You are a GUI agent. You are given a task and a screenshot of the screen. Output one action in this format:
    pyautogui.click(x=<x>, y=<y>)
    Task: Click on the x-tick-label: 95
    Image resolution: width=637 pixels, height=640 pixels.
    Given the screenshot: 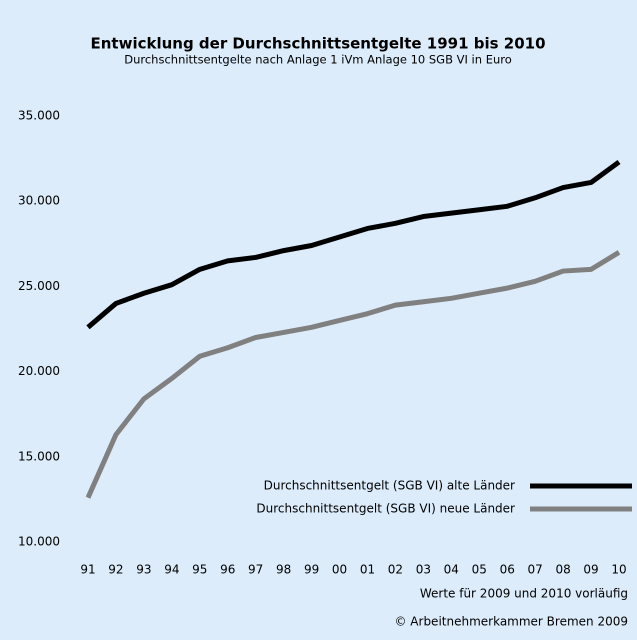 What is the action you would take?
    pyautogui.click(x=199, y=570)
    